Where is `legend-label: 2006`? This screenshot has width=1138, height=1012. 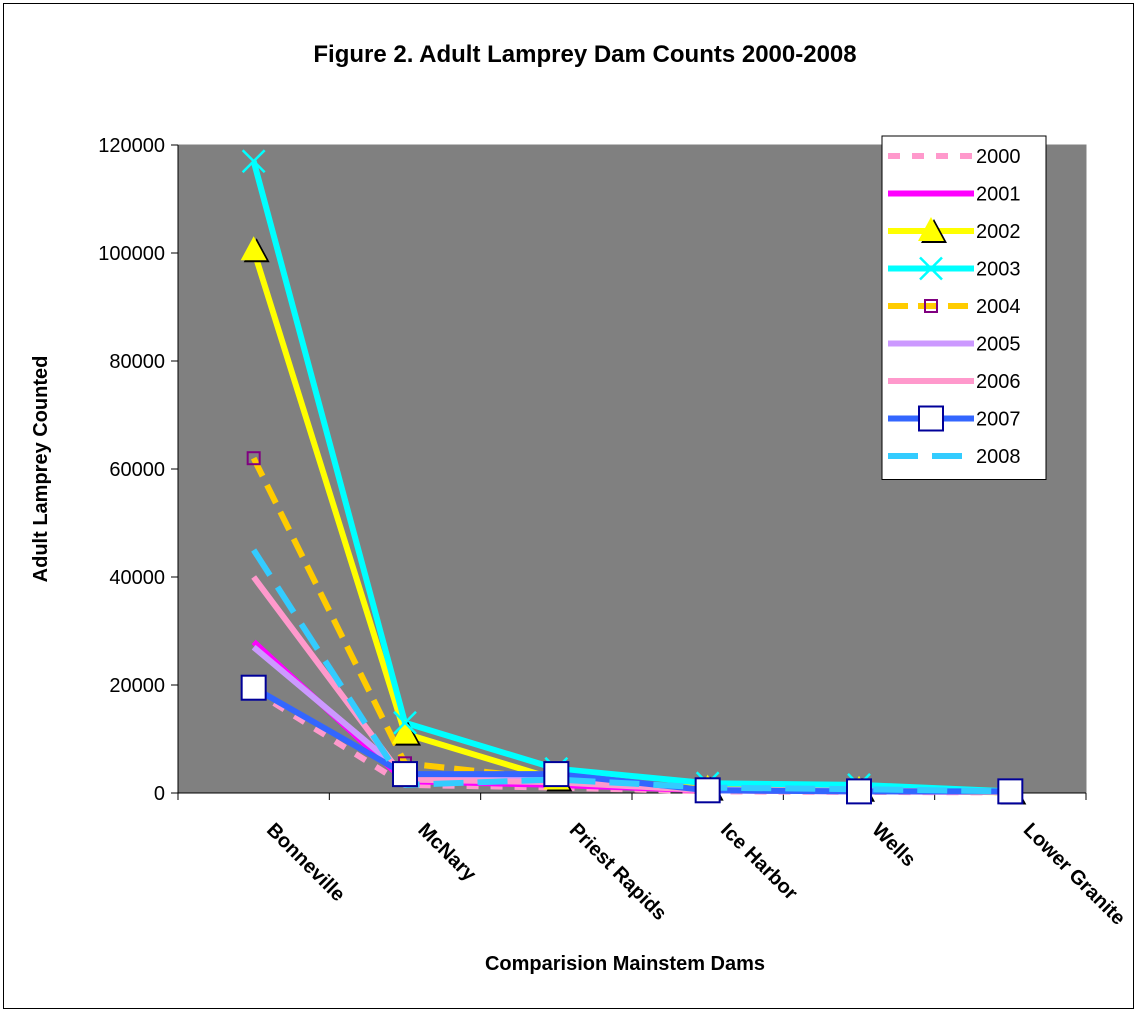
legend-label: 2006 is located at coordinates (998, 382).